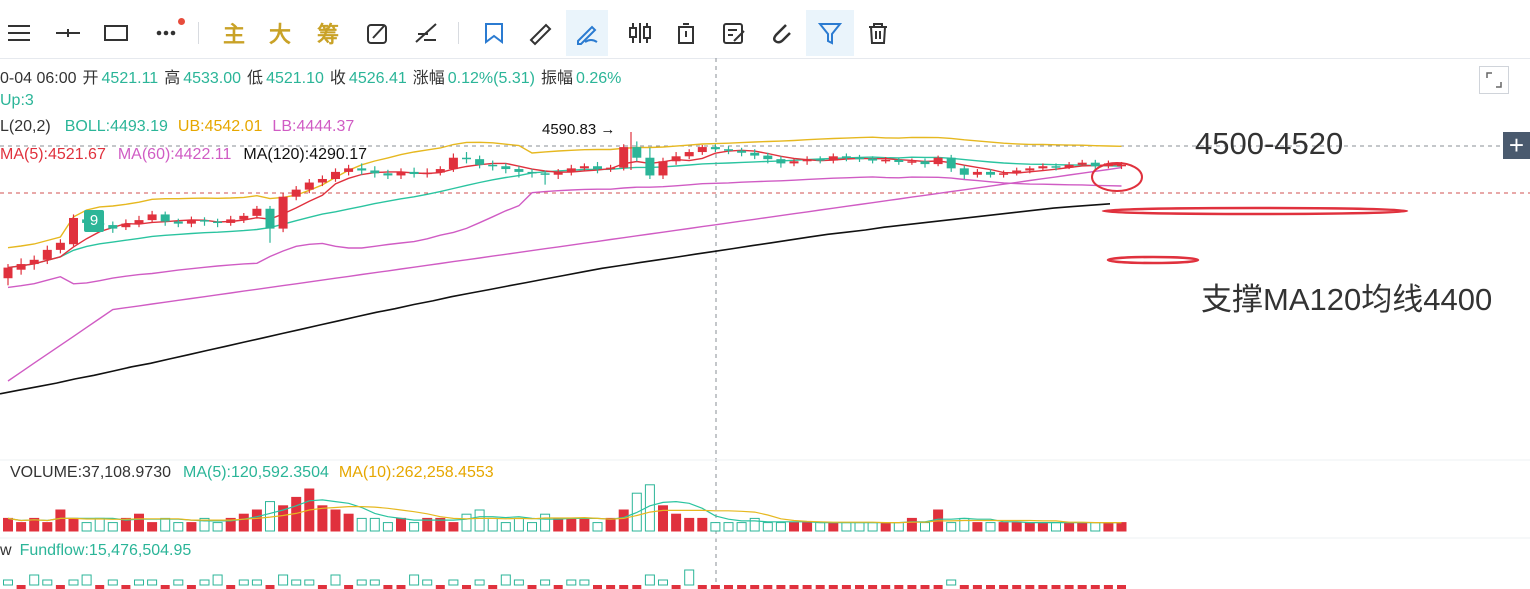  I want to click on fundflow-value: Fundflow:15,476,504.95, so click(105, 550).